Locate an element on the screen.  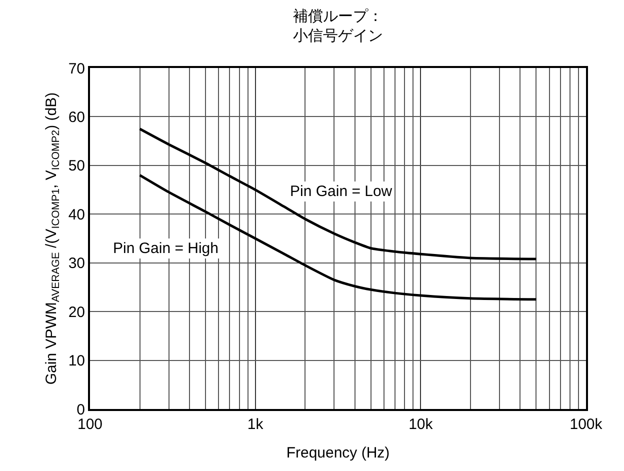
y-tick-label: 70 is located at coordinates (76, 69).